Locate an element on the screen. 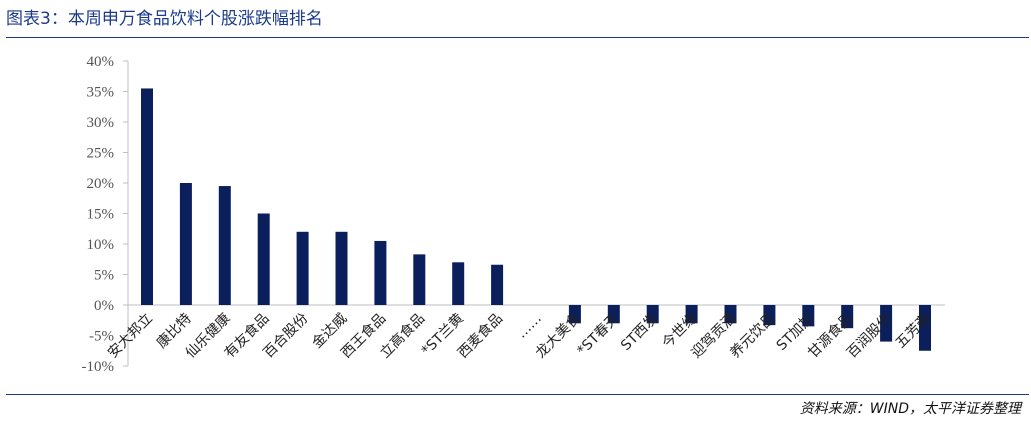 This screenshot has width=1031, height=421. y-tick-label: -5% is located at coordinates (101, 337).